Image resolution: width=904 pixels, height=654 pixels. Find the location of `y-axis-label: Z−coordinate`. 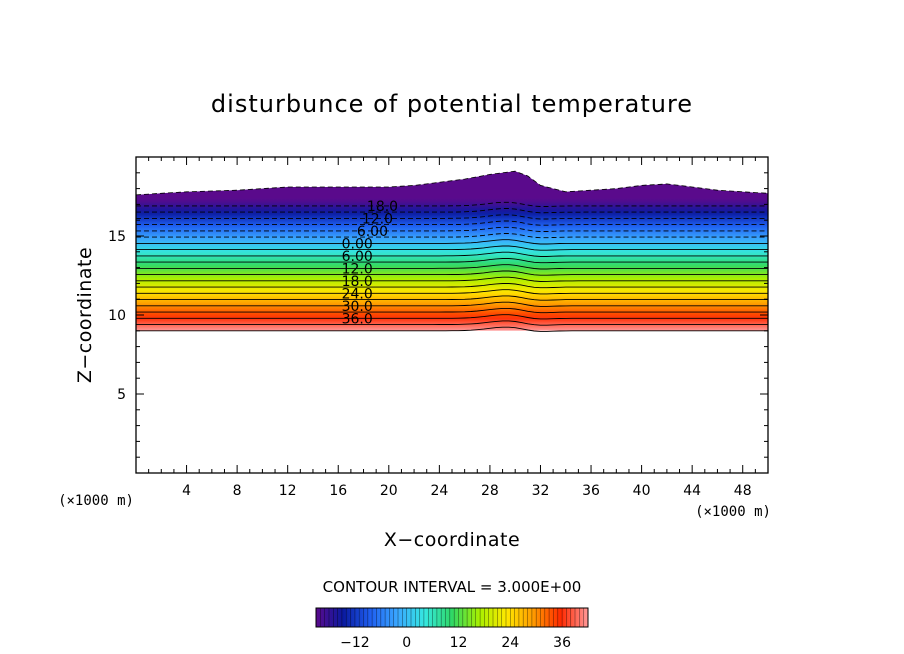

y-axis-label: Z−coordinate is located at coordinates (85, 315).